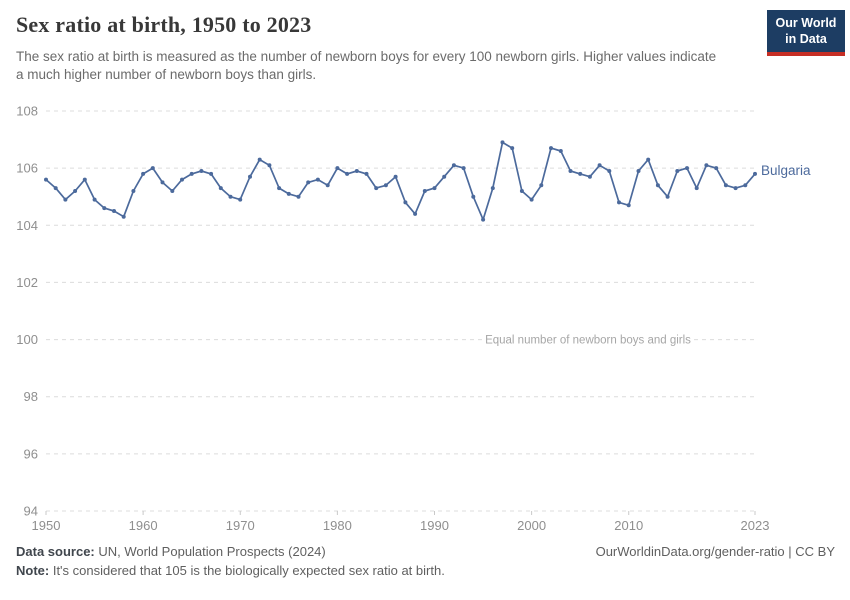 This screenshot has height=600, width=850. Describe the element at coordinates (638, 171) in the screenshot. I see `data-point-2011` at that location.